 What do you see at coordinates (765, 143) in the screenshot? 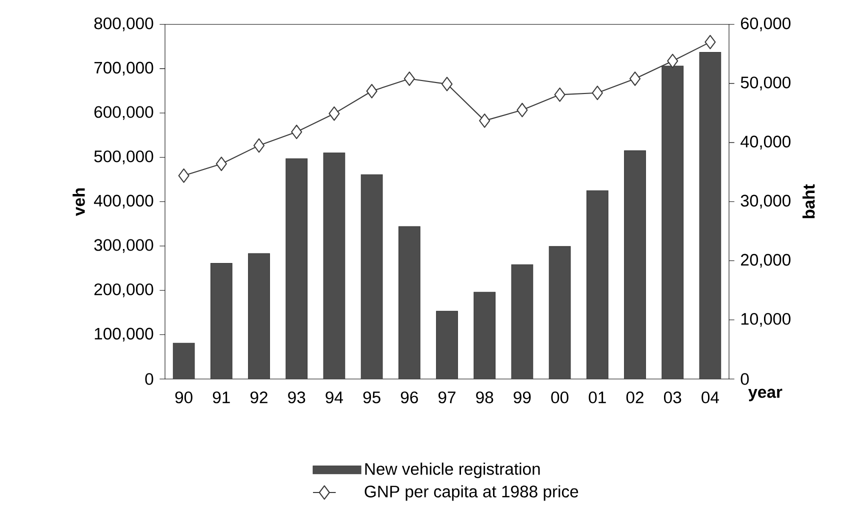
I see `y2-tick-label: 40,000` at bounding box center [765, 143].